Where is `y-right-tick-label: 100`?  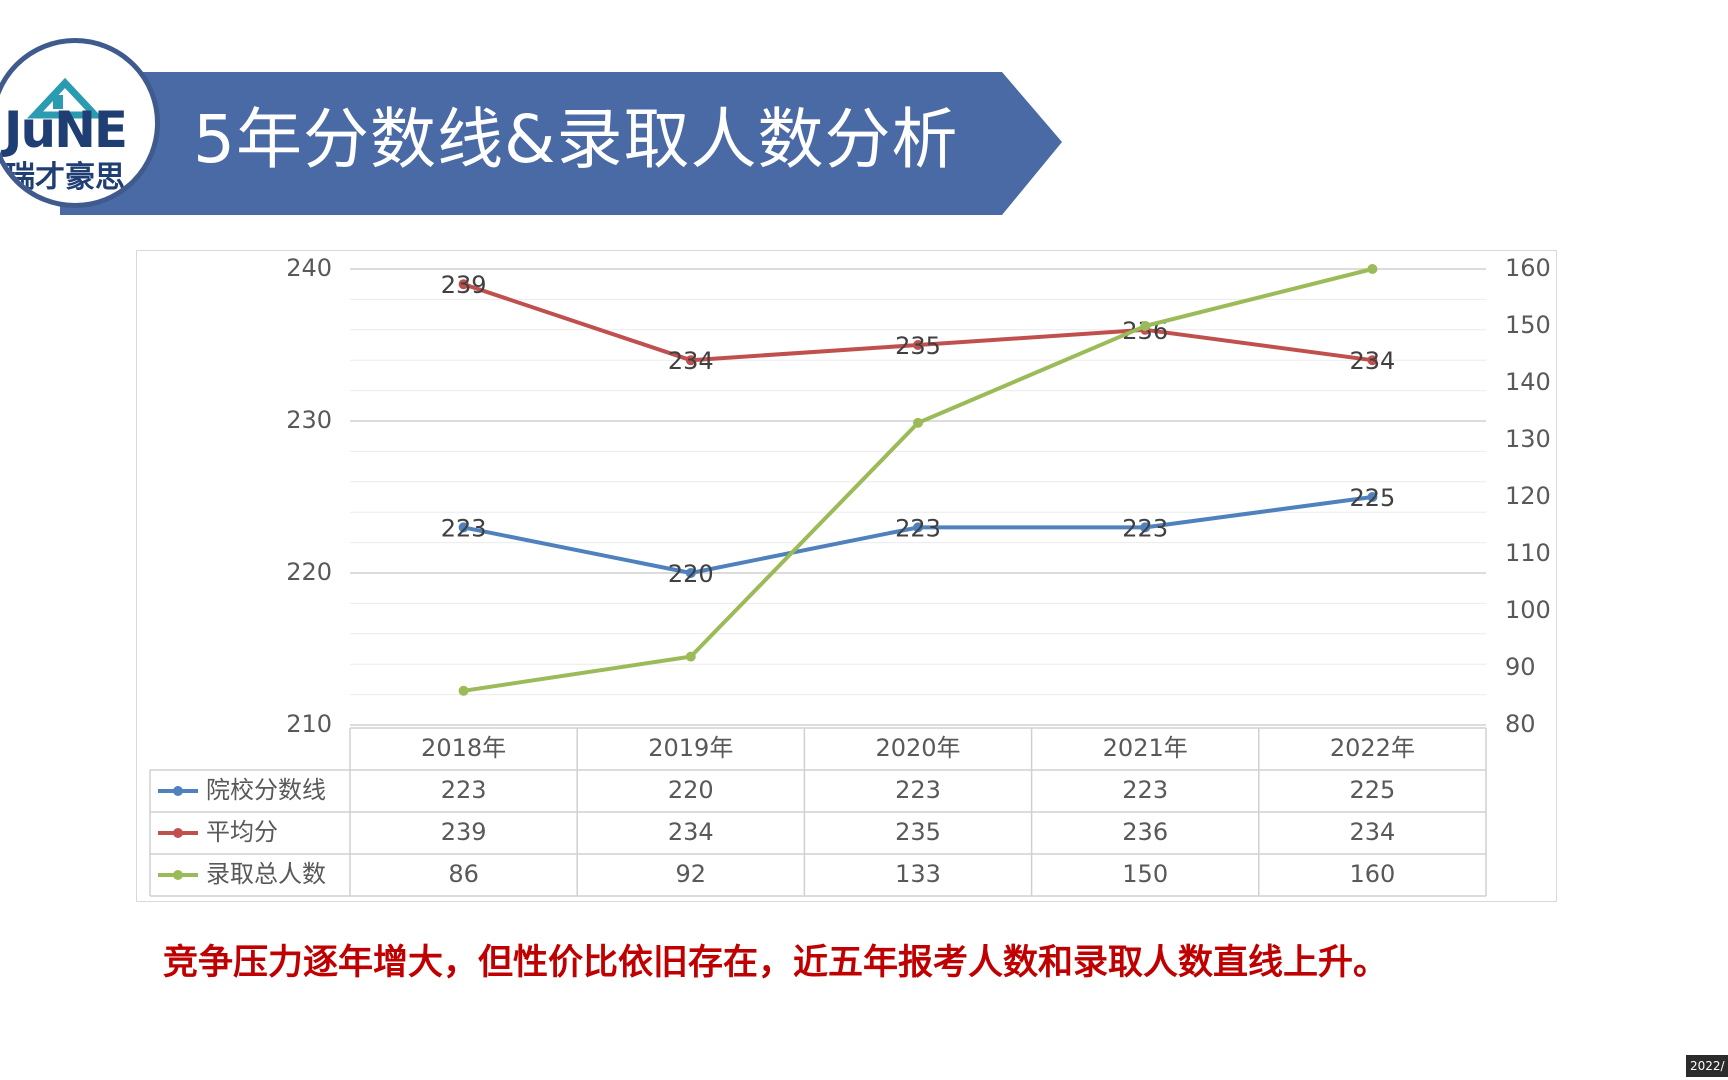 y-right-tick-label: 100 is located at coordinates (1528, 610).